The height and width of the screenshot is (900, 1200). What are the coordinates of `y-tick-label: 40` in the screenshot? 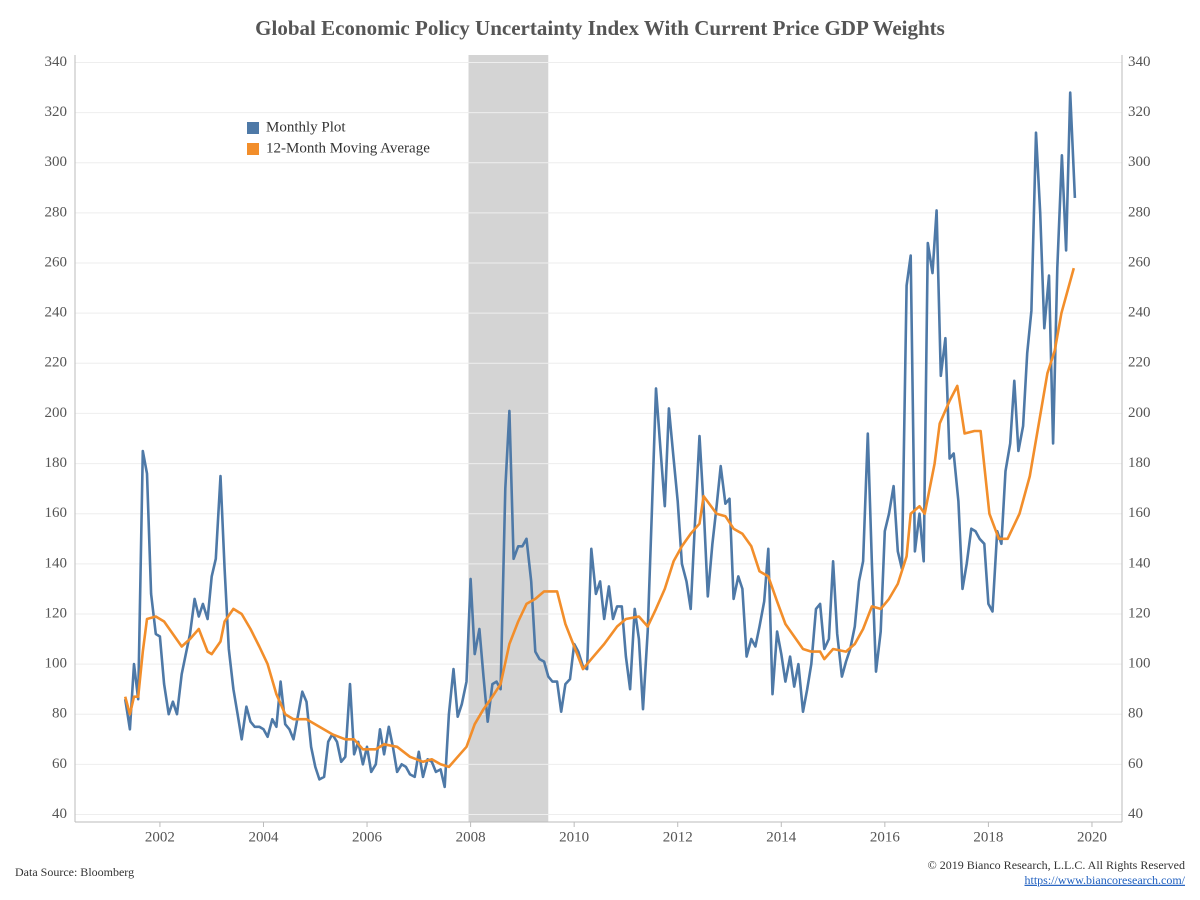 It's located at (59, 814).